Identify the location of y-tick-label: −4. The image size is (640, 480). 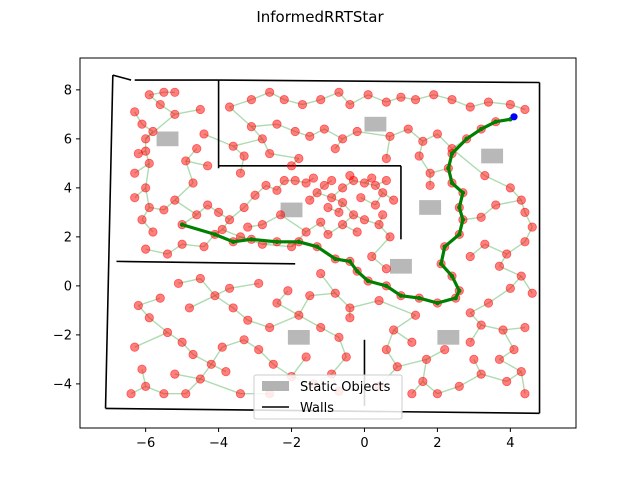
(62, 384).